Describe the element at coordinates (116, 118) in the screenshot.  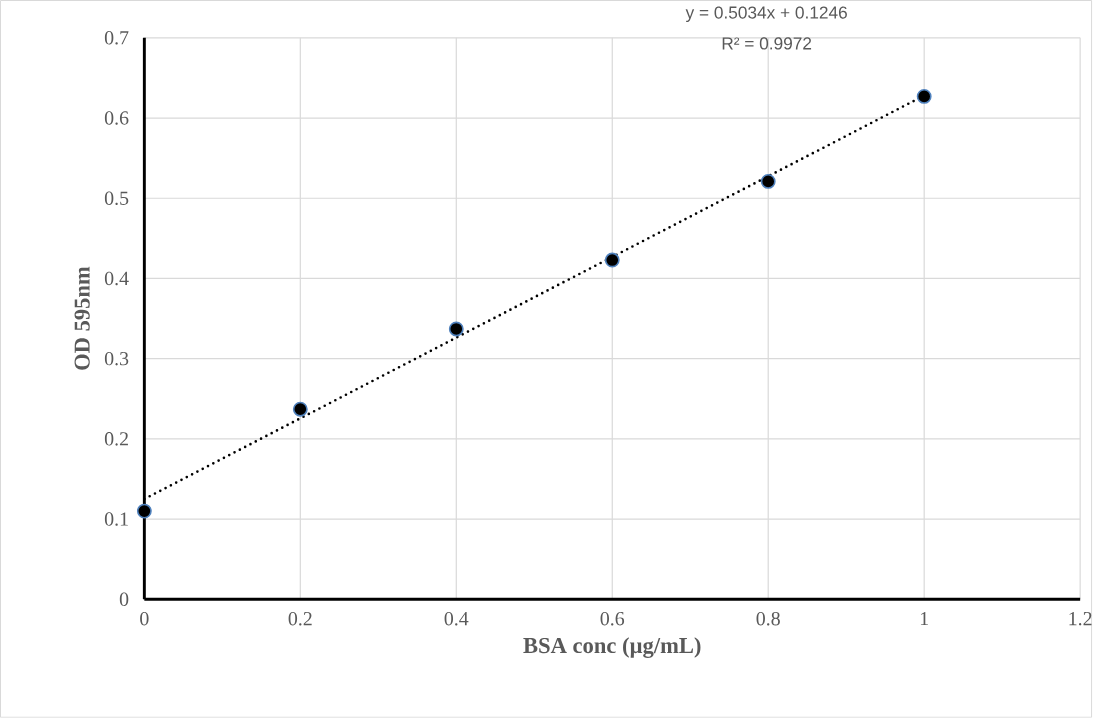
I see `y-tick-label: 0.6` at that location.